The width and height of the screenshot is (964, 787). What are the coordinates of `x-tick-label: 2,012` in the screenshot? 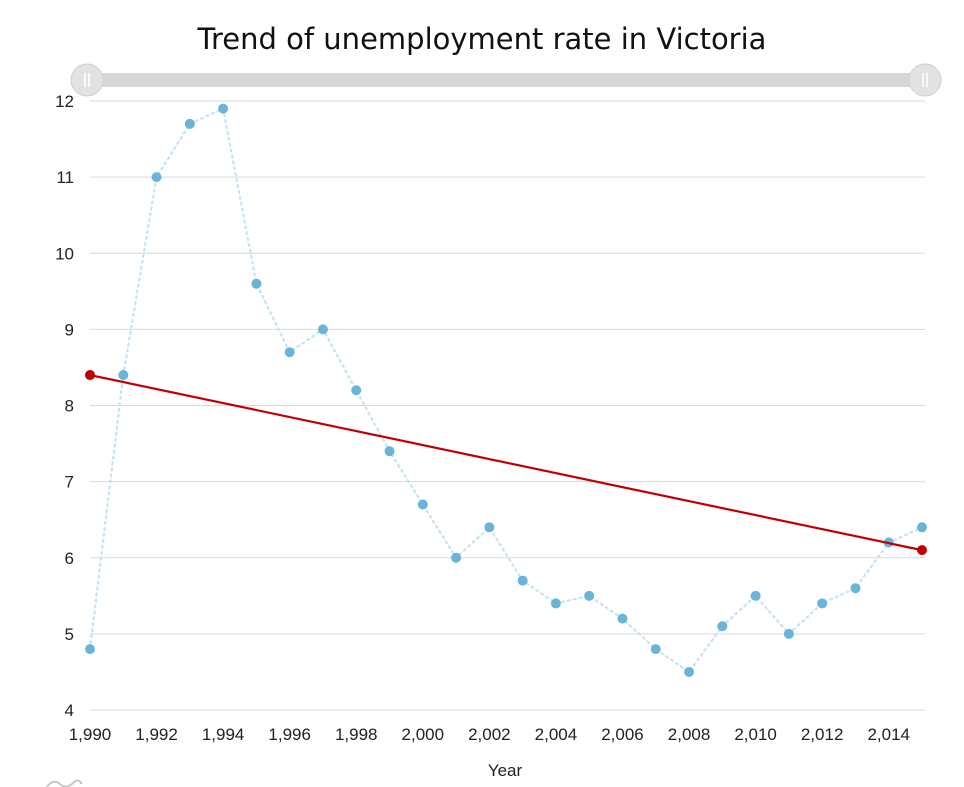 It's located at (822, 734).